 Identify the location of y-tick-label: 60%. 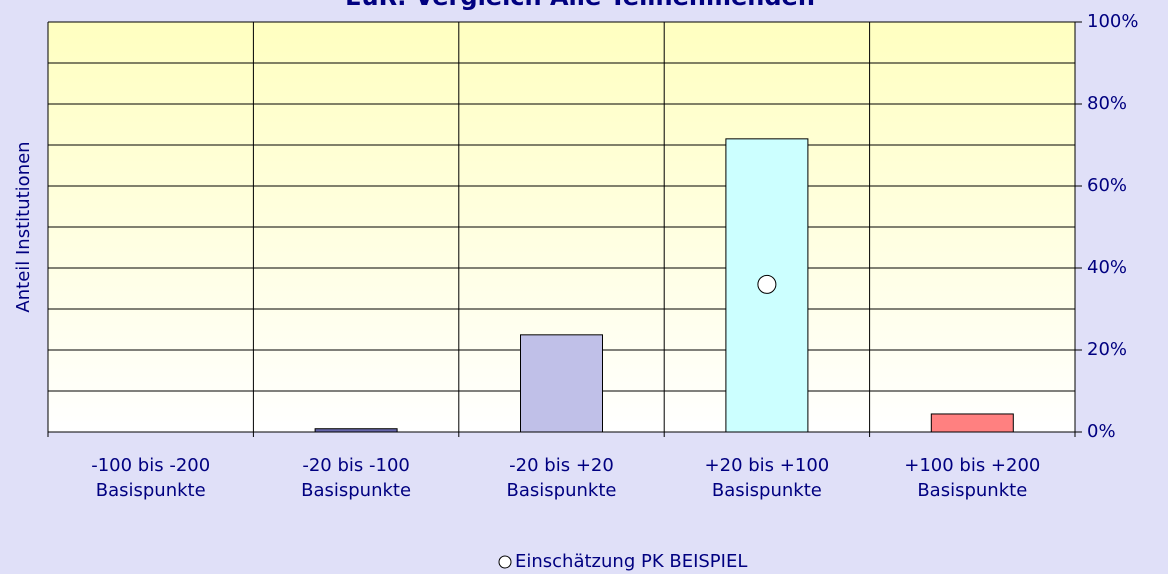
(1107, 185).